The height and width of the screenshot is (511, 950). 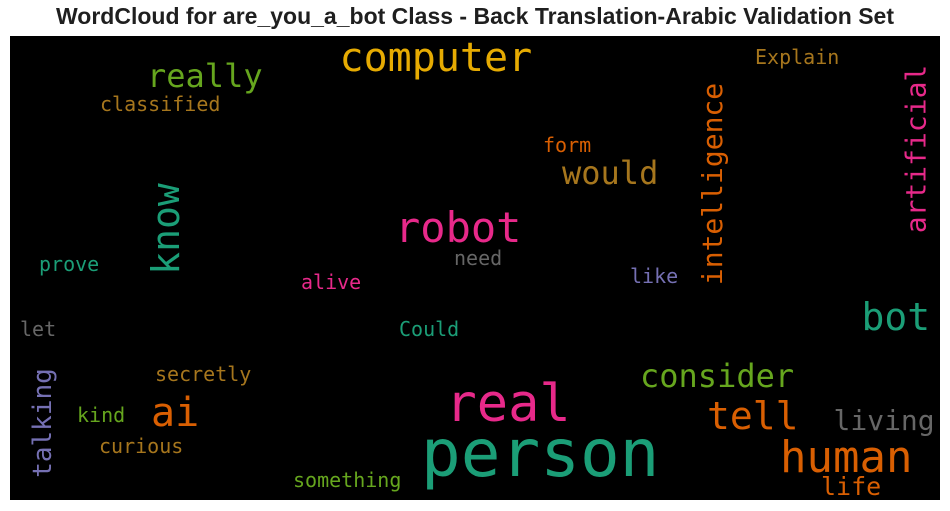 What do you see at coordinates (896, 317) in the screenshot?
I see `word-bot: bot` at bounding box center [896, 317].